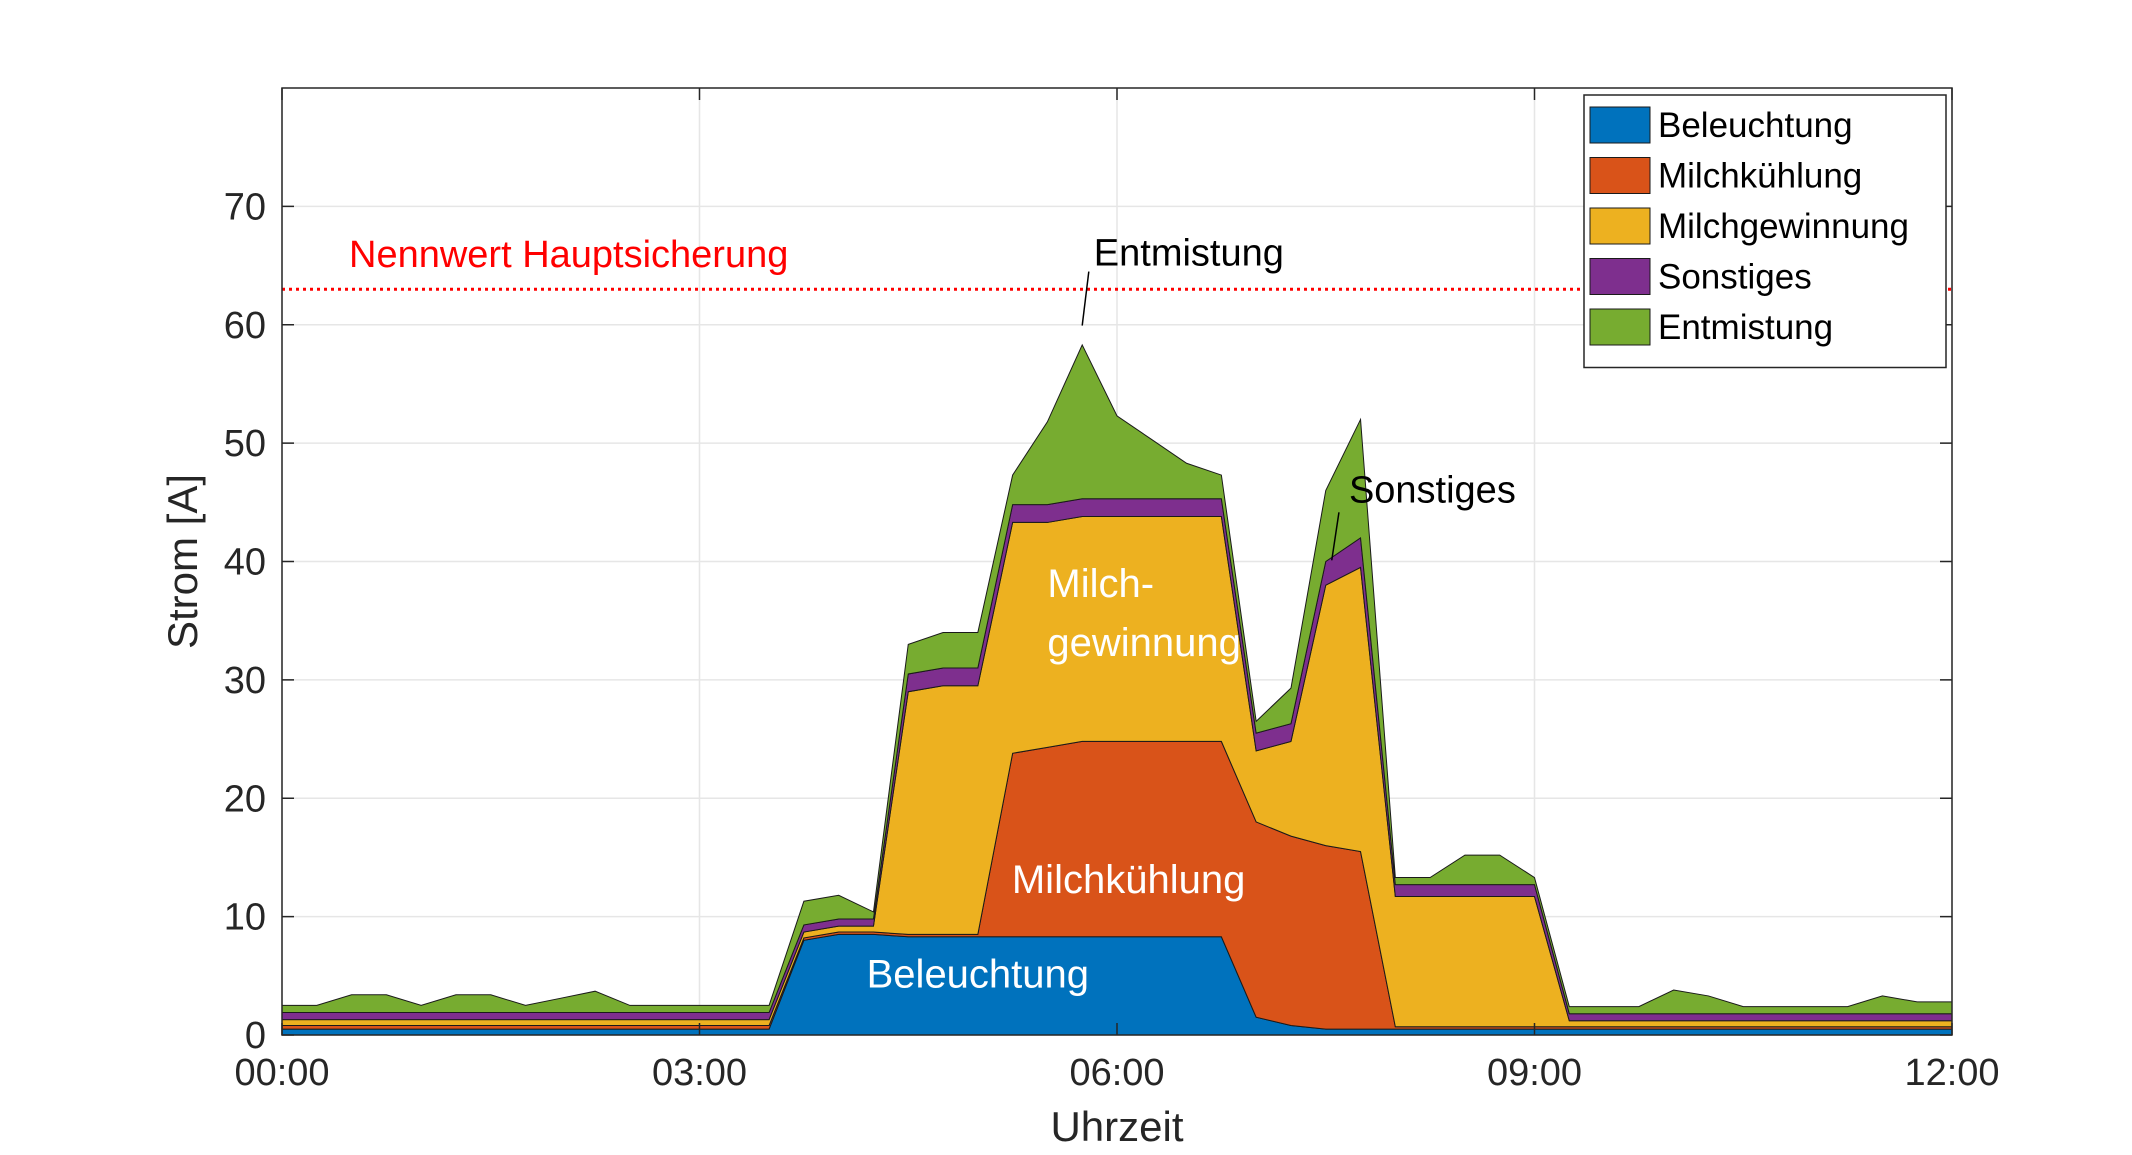 The width and height of the screenshot is (2132, 1155). What do you see at coordinates (1085, 298) in the screenshot?
I see `leader-line-entmistung` at bounding box center [1085, 298].